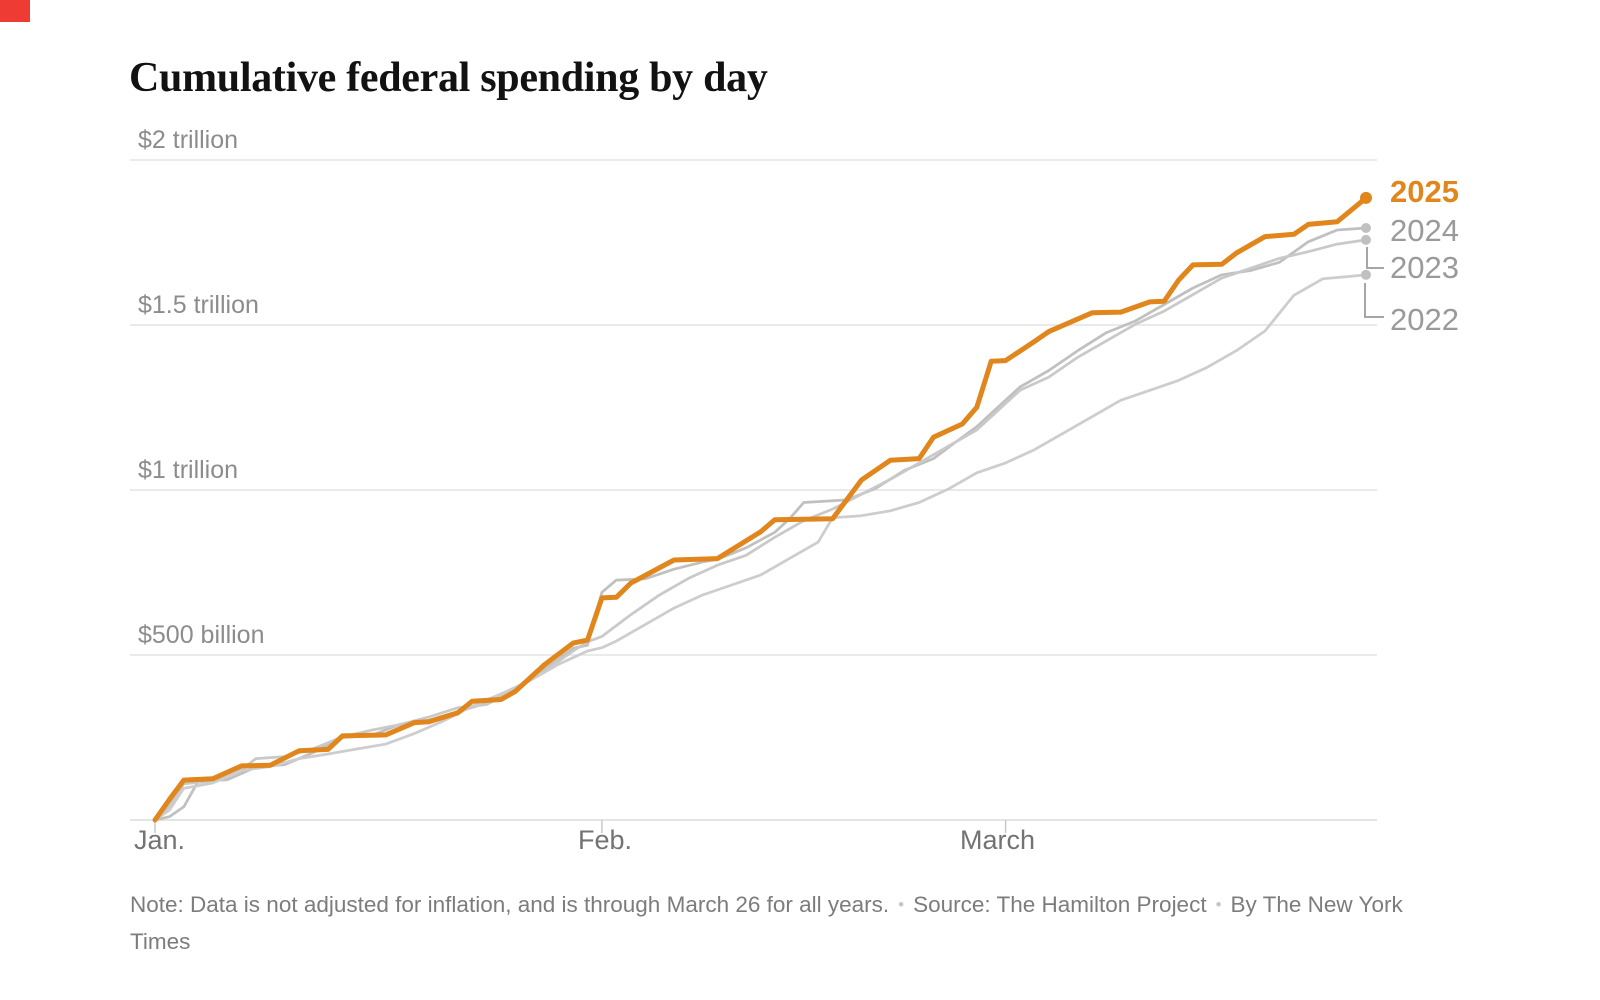 Image resolution: width=1600 pixels, height=1000 pixels. What do you see at coordinates (160, 840) in the screenshot?
I see `x-tick-label-jan: Jan.` at bounding box center [160, 840].